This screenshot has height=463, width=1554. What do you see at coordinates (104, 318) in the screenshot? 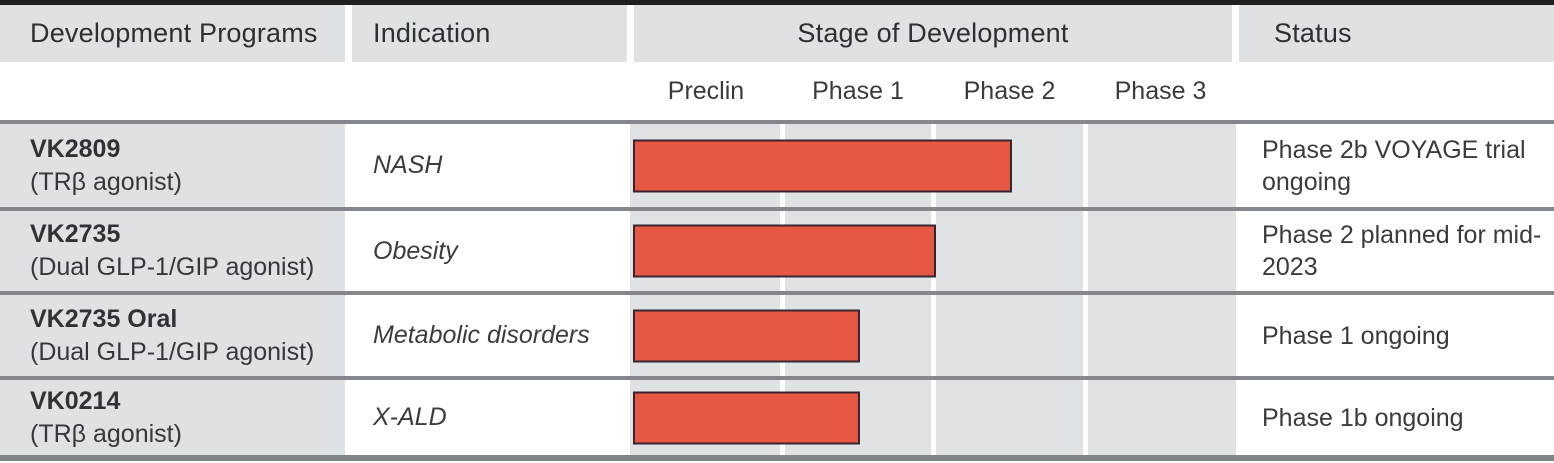
I see `program-name: VK2735 Oral` at bounding box center [104, 318].